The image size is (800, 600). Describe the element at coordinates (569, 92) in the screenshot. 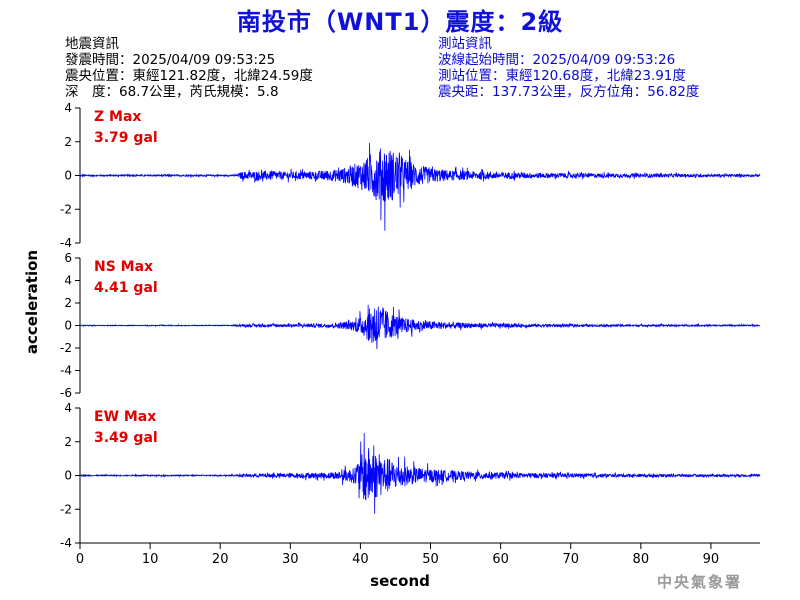

I see `epicentral-distance: 震央距：137.73公里，反方位角：56.82度` at that location.